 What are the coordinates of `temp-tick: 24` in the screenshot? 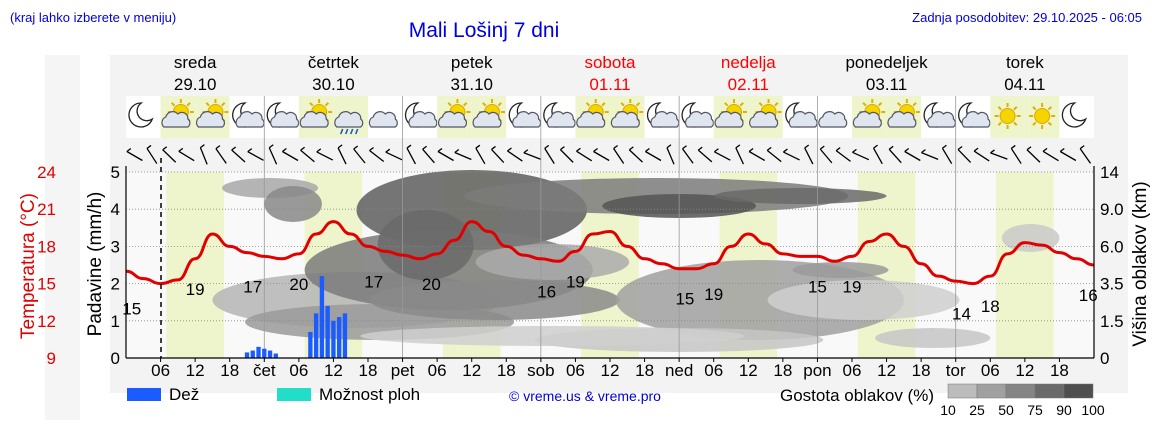 It's located at (46, 172).